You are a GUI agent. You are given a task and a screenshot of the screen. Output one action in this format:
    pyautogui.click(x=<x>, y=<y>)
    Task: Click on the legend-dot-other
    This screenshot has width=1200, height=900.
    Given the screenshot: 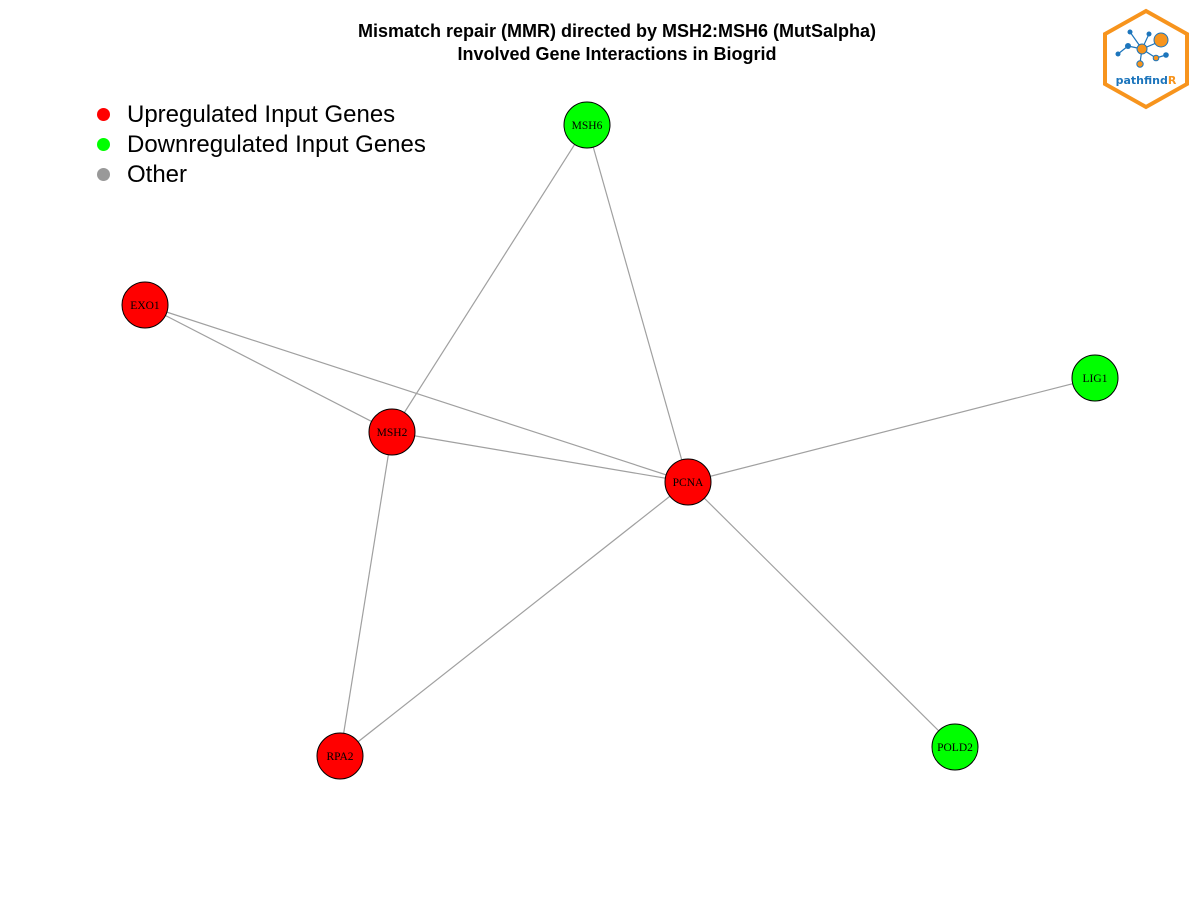 What is the action you would take?
    pyautogui.click(x=103, y=174)
    